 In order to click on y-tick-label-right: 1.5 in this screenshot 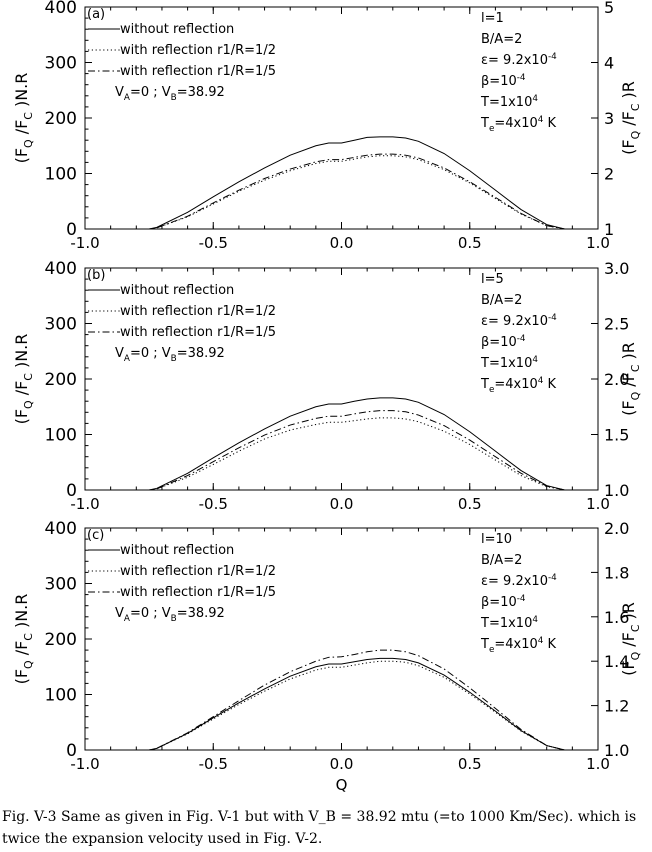, I will do `click(616, 435)`.